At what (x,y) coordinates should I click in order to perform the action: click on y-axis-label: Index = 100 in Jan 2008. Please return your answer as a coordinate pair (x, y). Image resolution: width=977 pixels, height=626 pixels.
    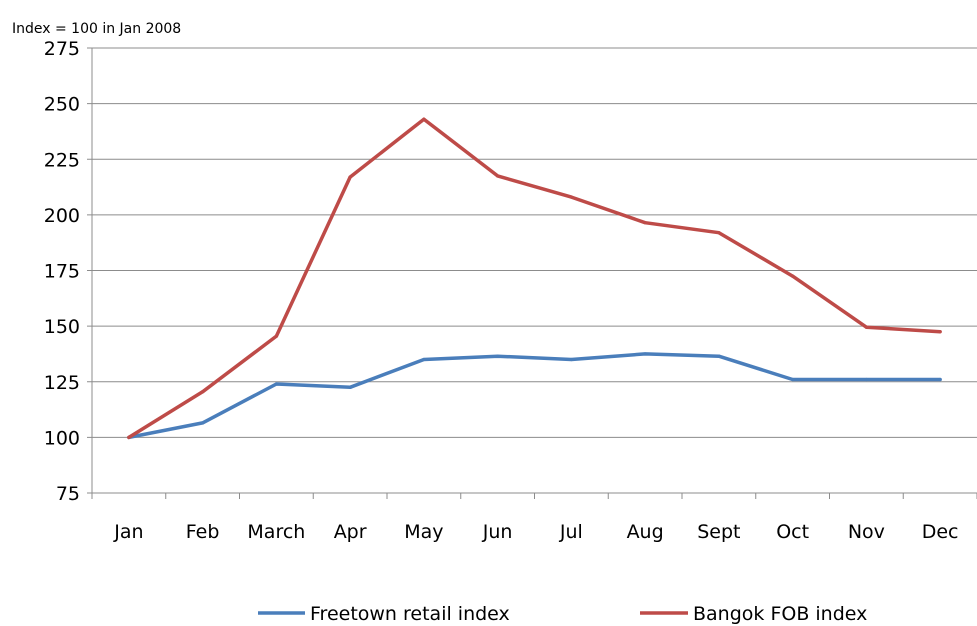
    Looking at the image, I should click on (96, 29).